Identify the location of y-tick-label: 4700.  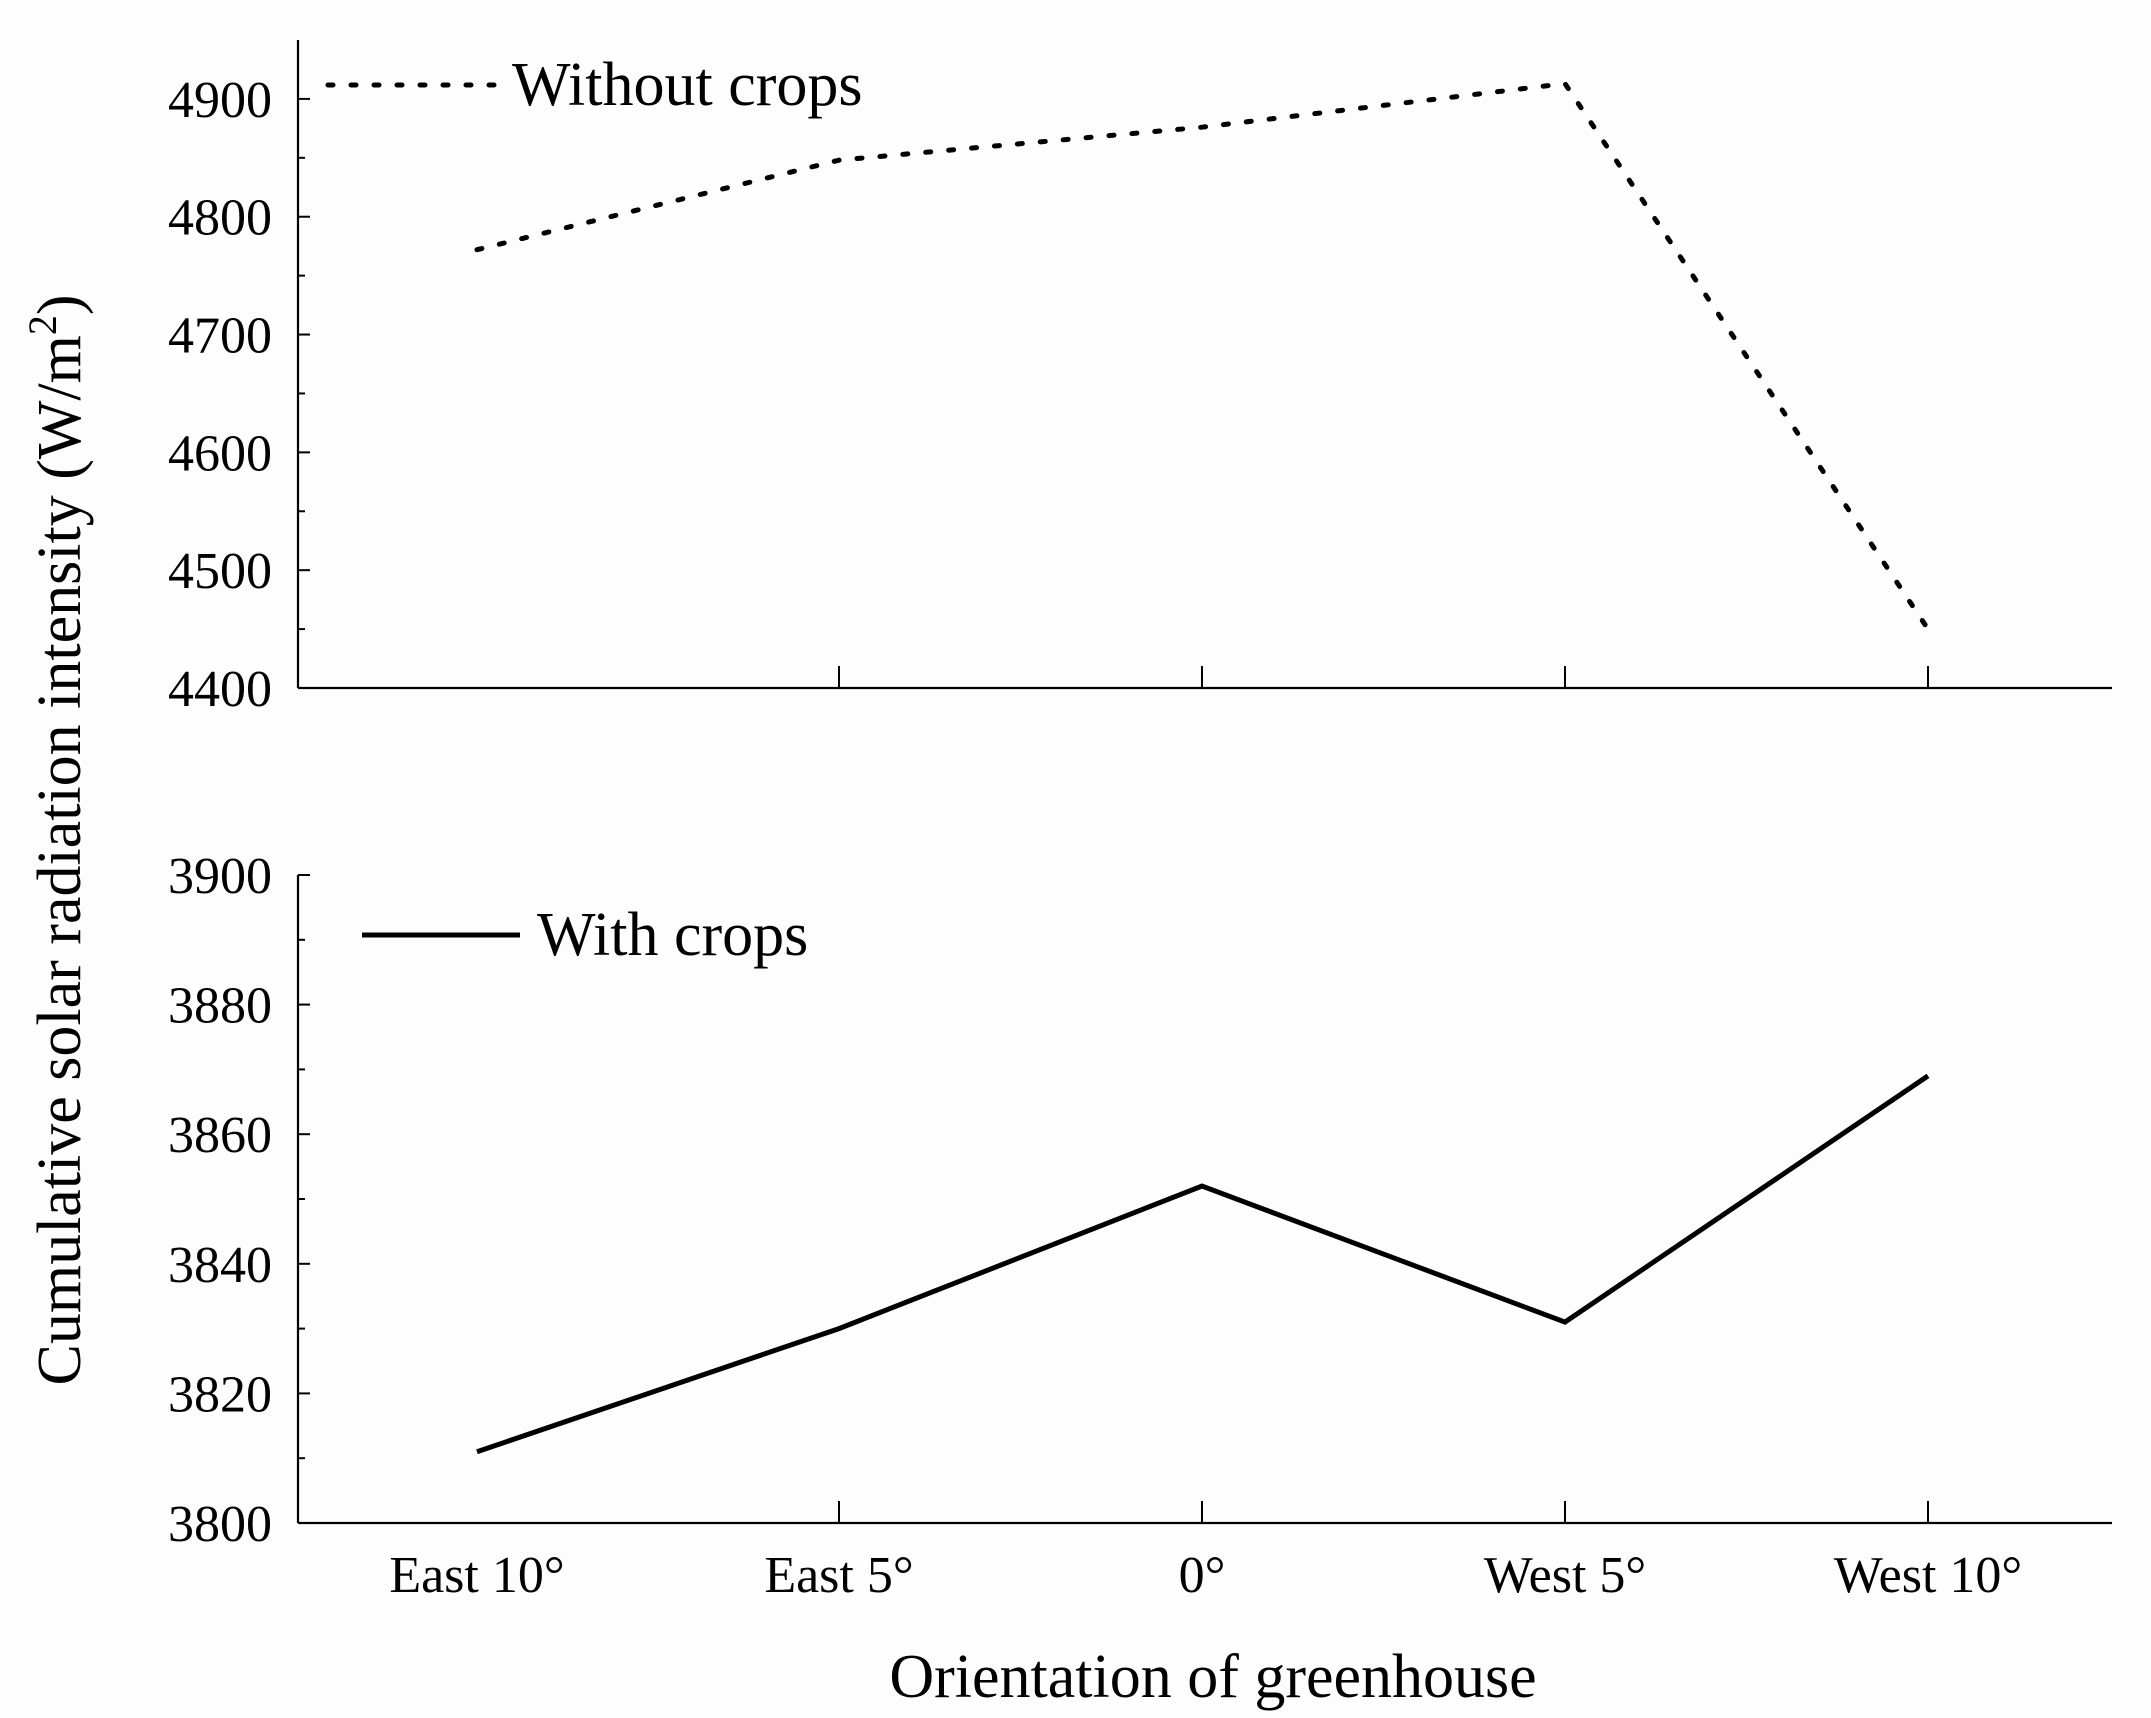
(220, 336).